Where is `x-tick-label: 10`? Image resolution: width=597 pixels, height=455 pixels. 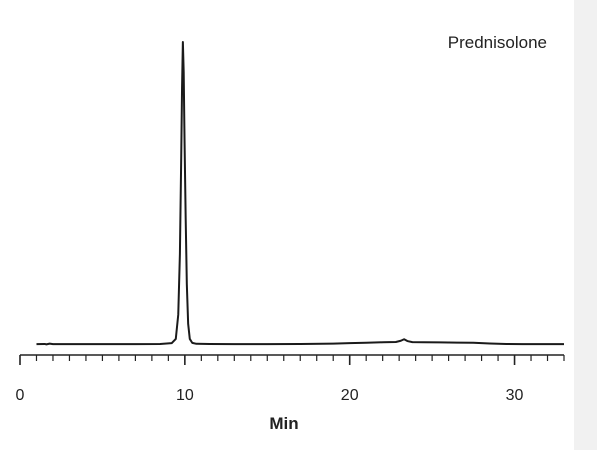
x-tick-label: 10 is located at coordinates (185, 395).